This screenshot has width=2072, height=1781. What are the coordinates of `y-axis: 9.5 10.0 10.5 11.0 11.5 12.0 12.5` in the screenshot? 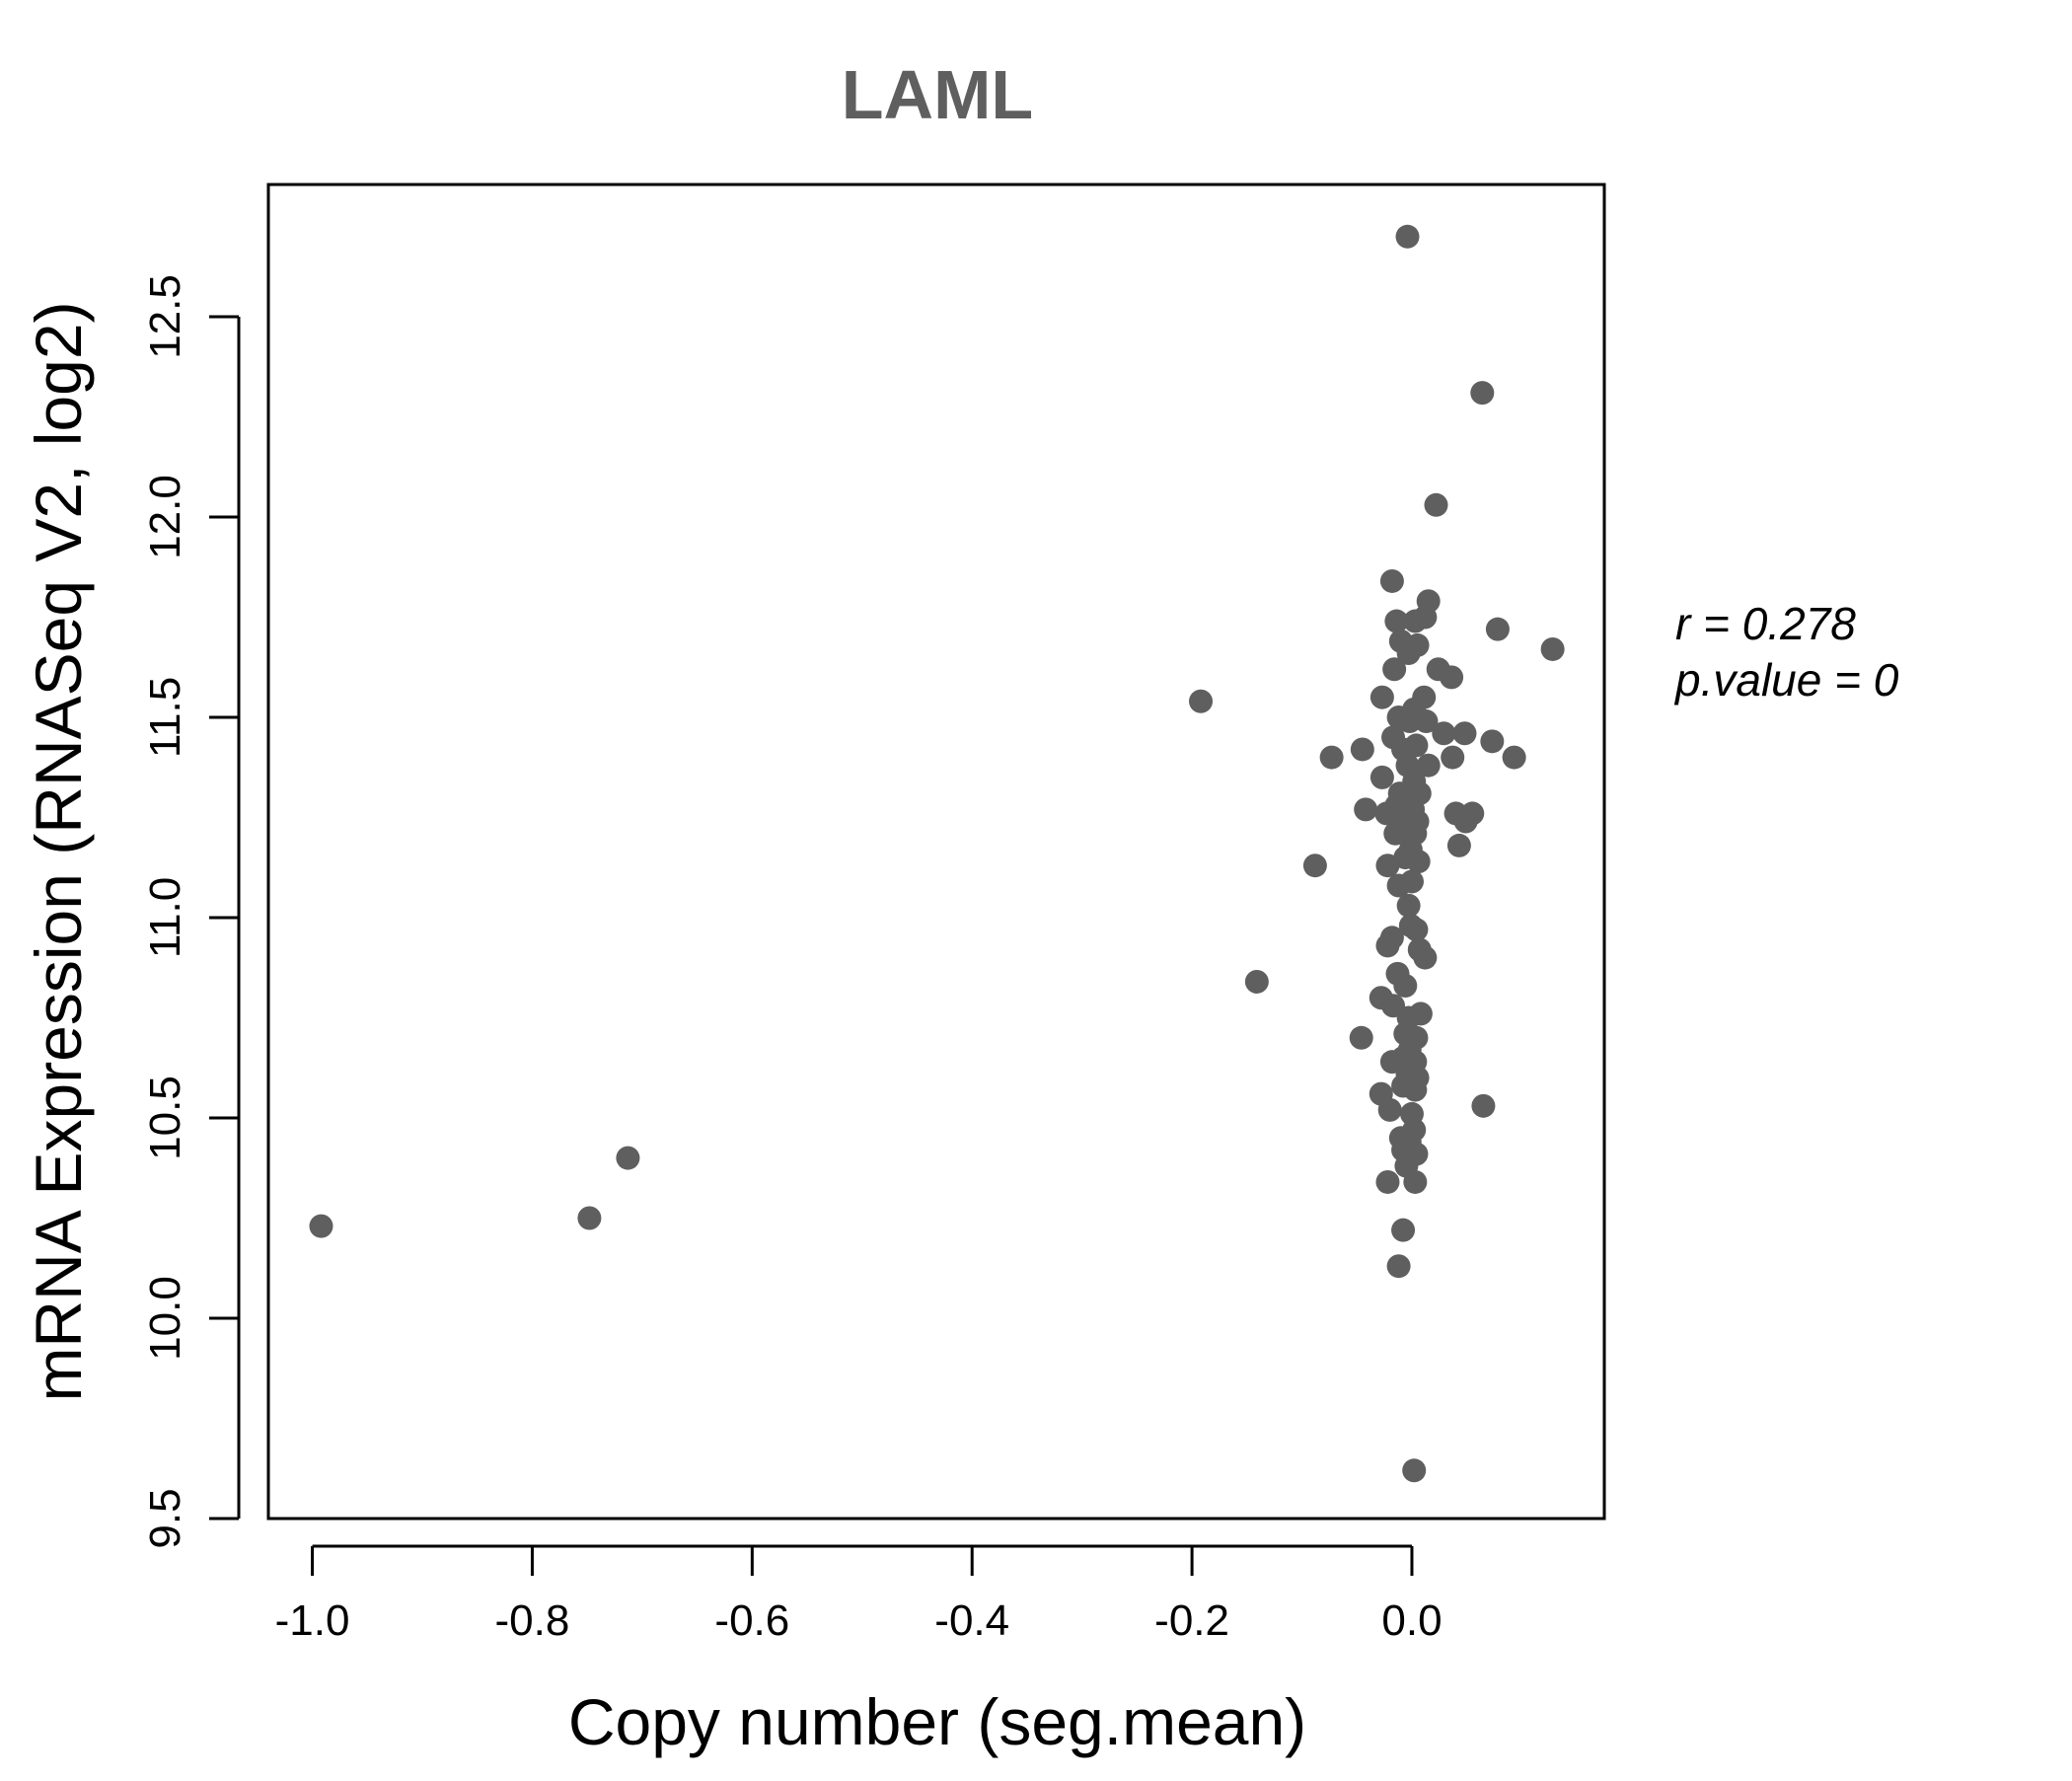 It's located at (191, 911).